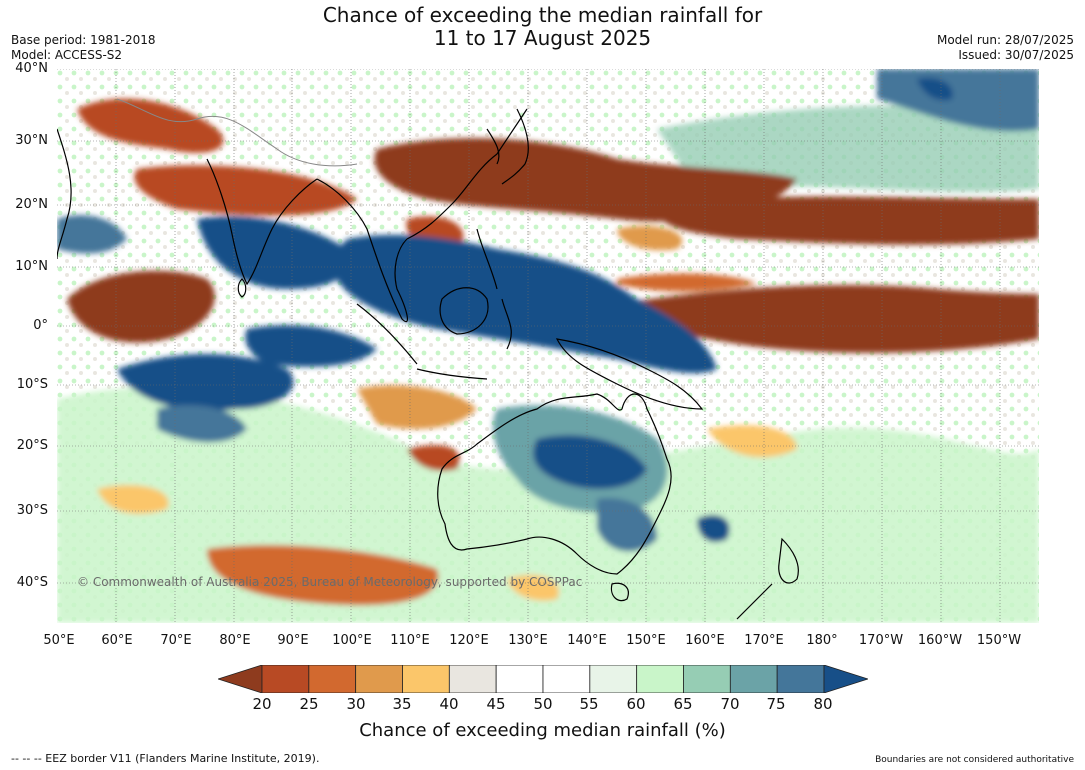  Describe the element at coordinates (402, 704) in the screenshot. I see `colorbar-tick: 35` at that location.